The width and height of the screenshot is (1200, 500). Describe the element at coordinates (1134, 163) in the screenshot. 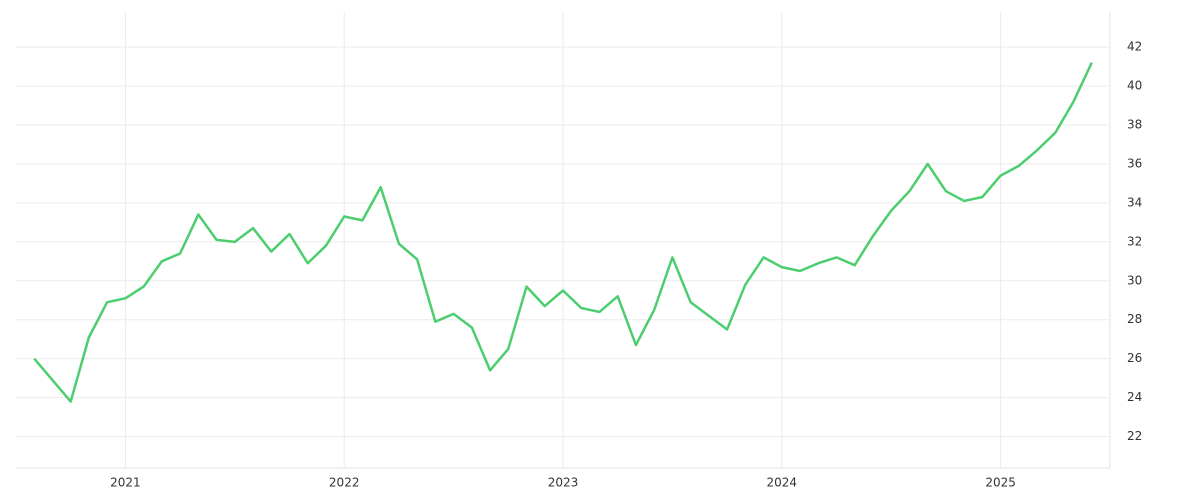

I see `y-tick-label: 36` at that location.